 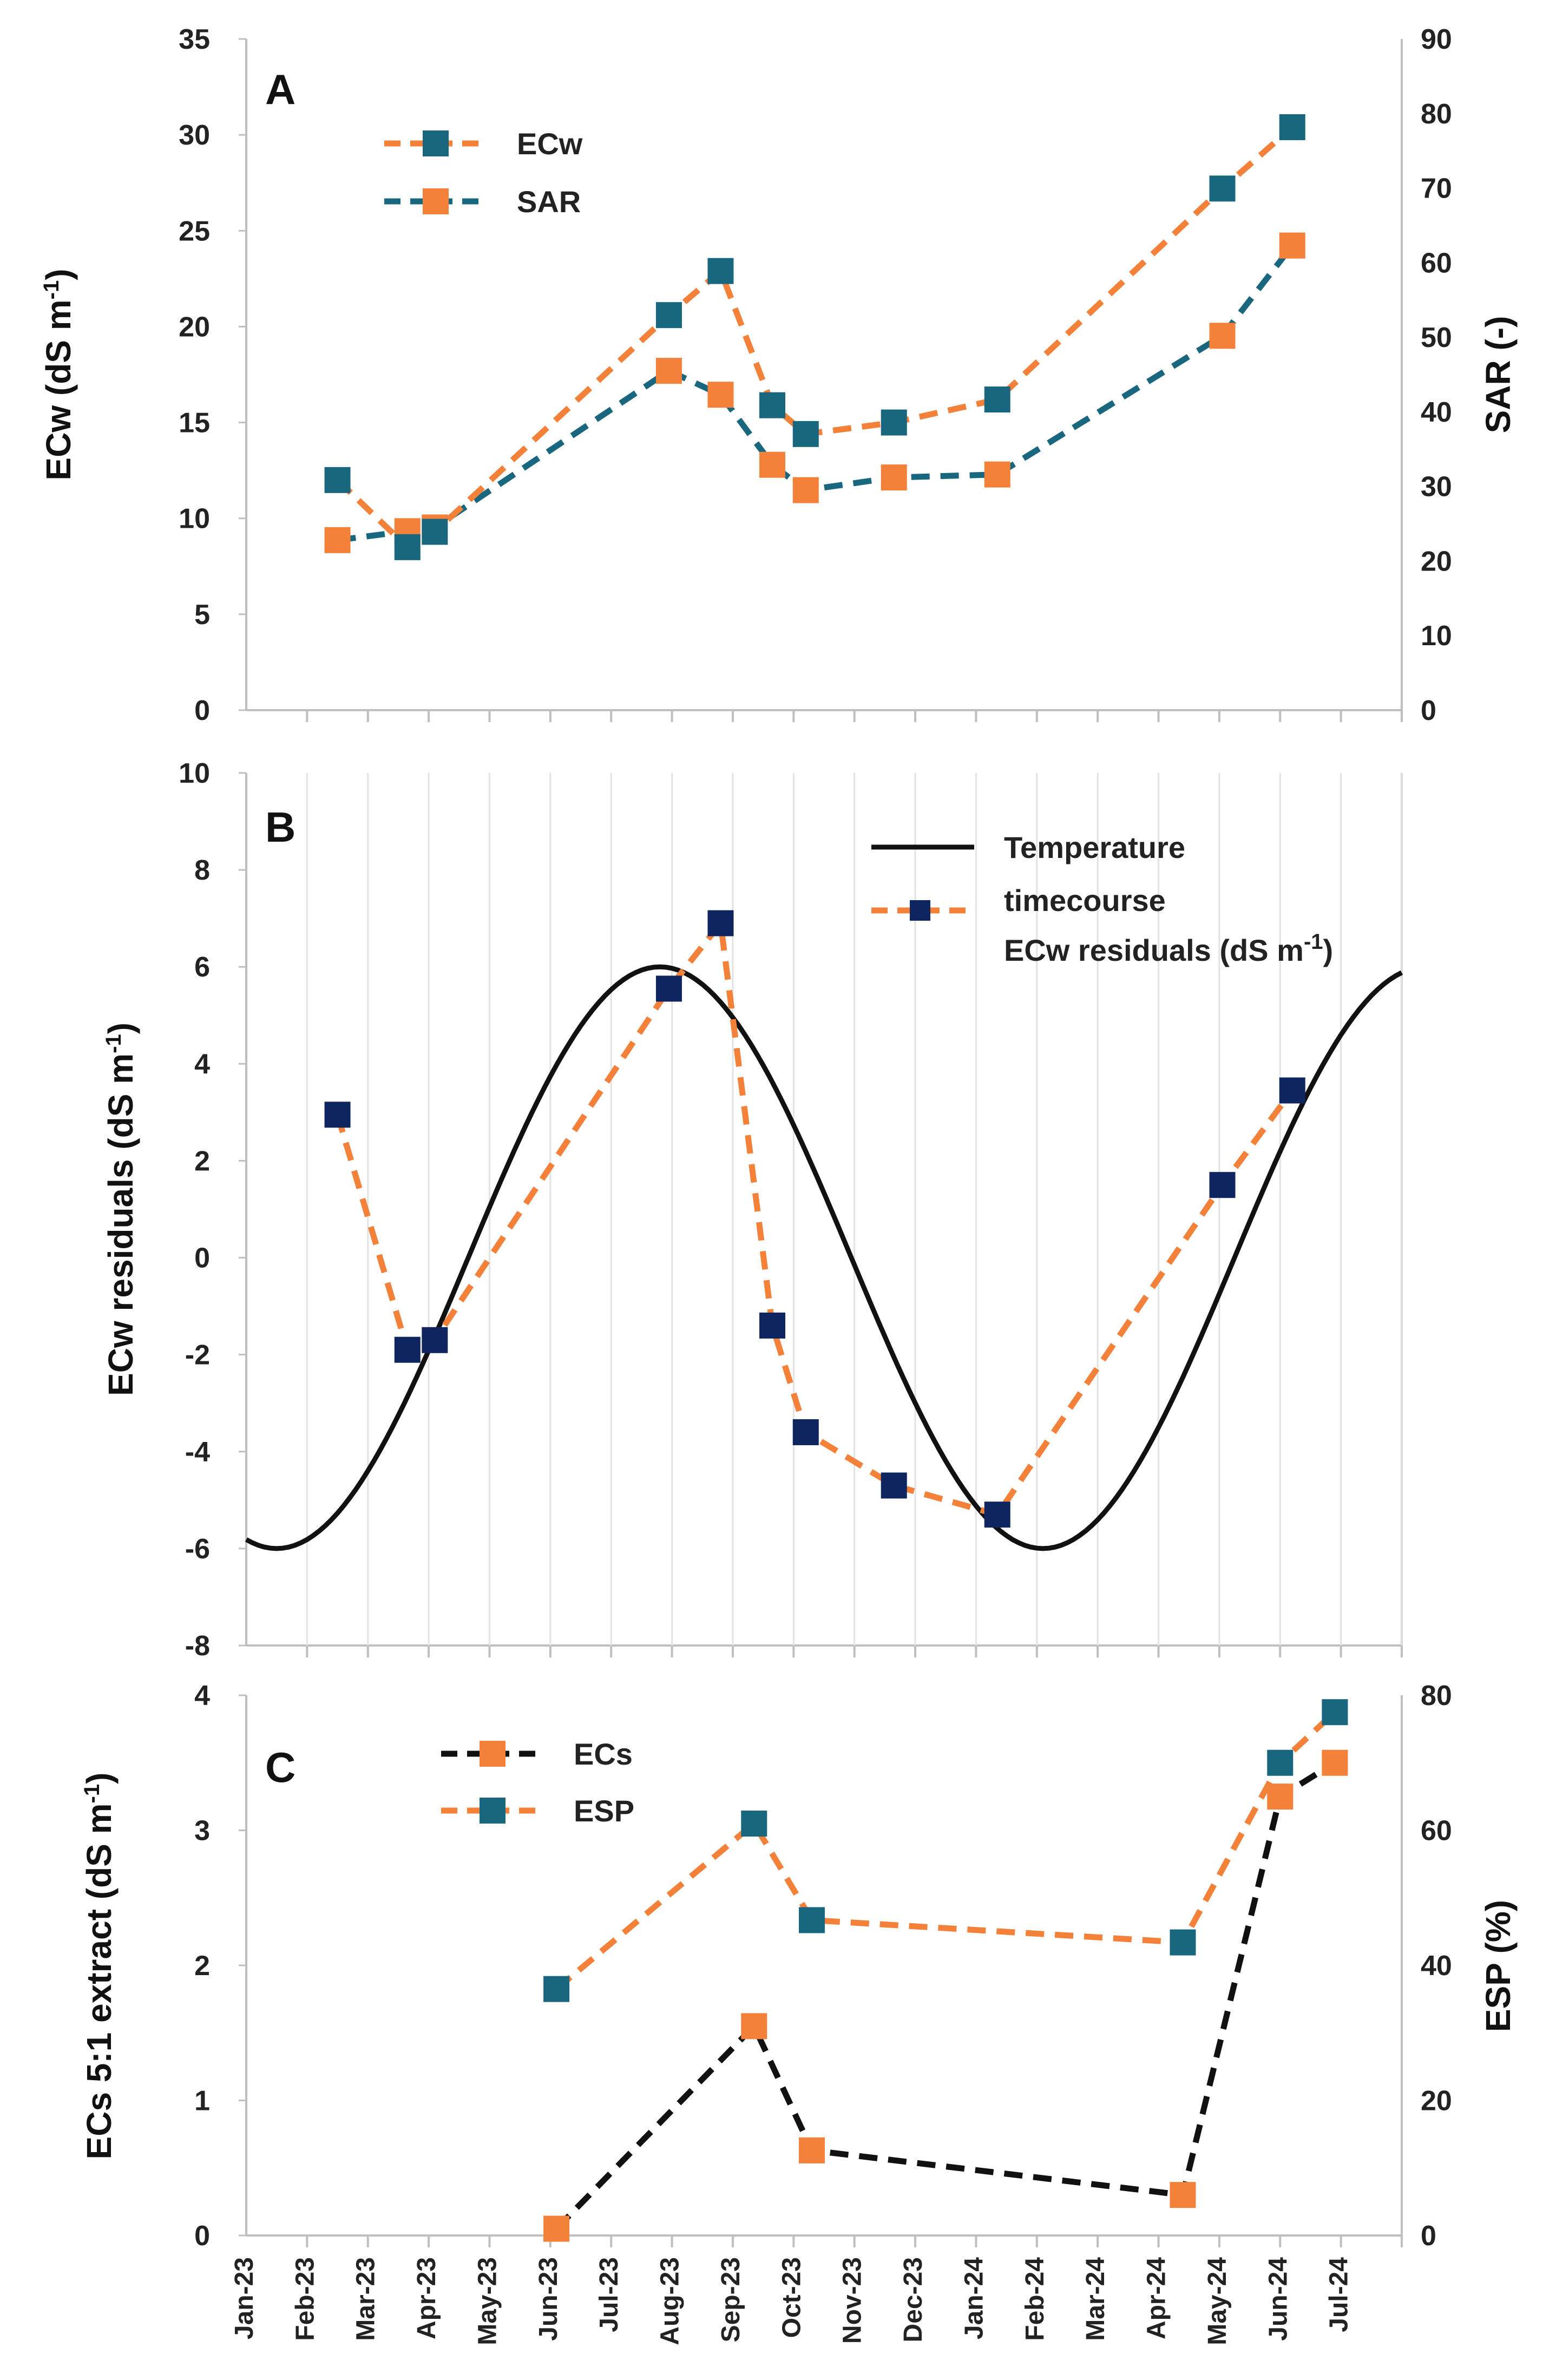 I want to click on legend-marker-ecw-residuals, so click(x=920, y=911).